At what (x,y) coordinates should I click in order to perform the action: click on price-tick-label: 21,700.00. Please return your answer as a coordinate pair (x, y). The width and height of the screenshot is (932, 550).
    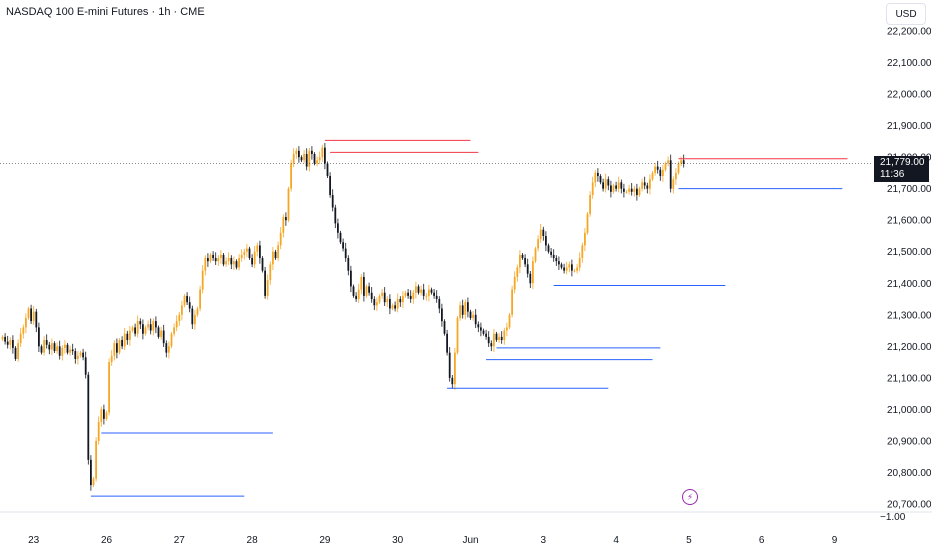
    Looking at the image, I should click on (909, 189).